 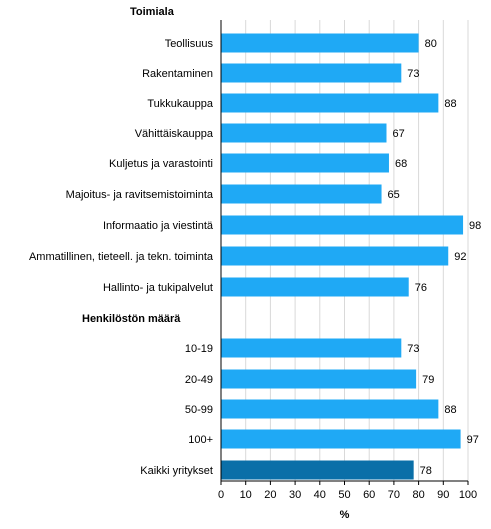 I want to click on section-label: Henkilöstön määrä, so click(x=131, y=319).